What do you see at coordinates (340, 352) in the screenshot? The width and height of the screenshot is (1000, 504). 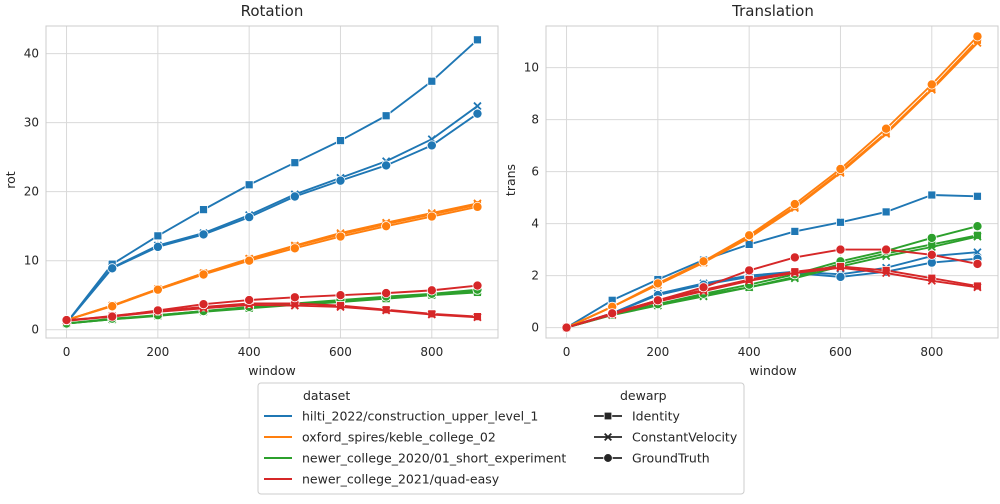 I see `rotation-x-tick-label: 600` at bounding box center [340, 352].